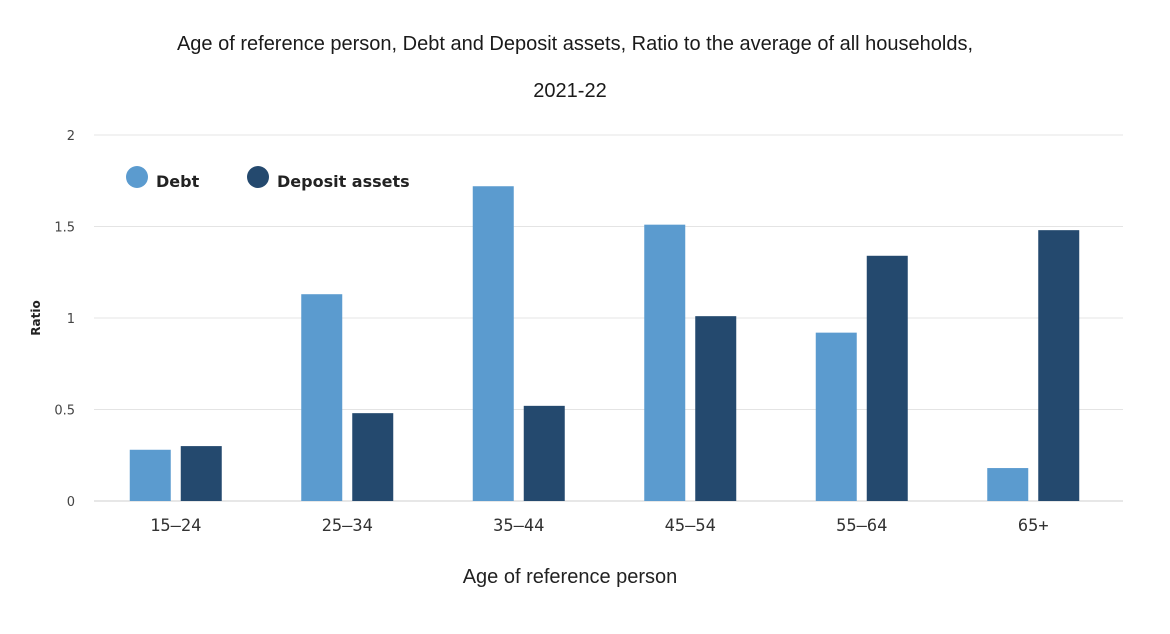 This screenshot has height=634, width=1170. Describe the element at coordinates (71, 502) in the screenshot. I see `y-tick-label: 0` at that location.